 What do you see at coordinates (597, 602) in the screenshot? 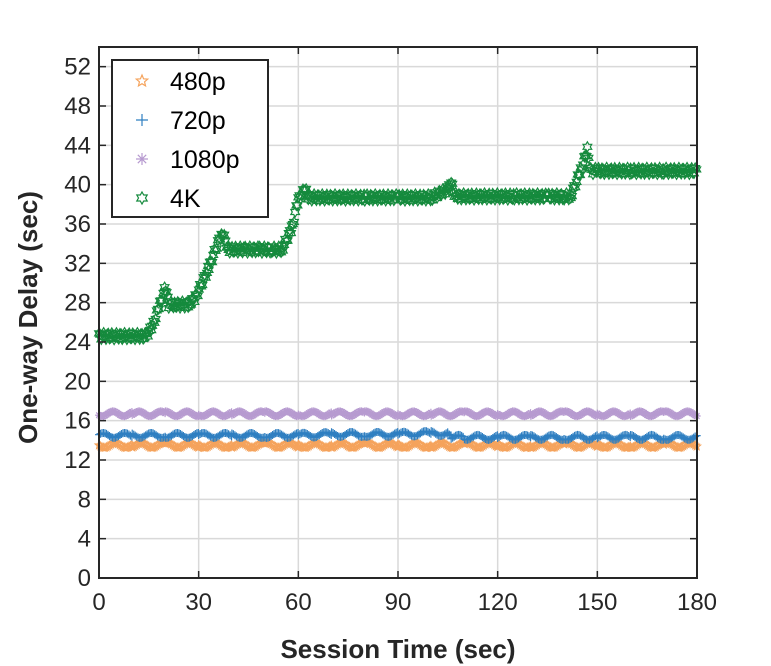
I see `x-tick-label: 150` at bounding box center [597, 602].